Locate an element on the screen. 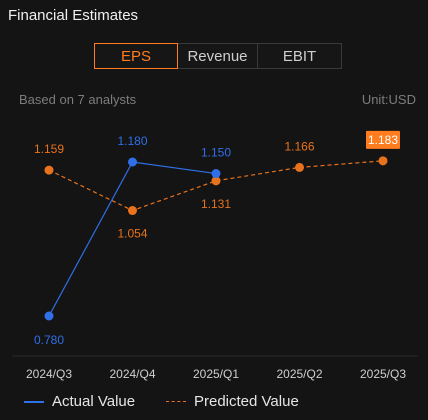  x-tick-label: 2025/Q1 is located at coordinates (216, 374).